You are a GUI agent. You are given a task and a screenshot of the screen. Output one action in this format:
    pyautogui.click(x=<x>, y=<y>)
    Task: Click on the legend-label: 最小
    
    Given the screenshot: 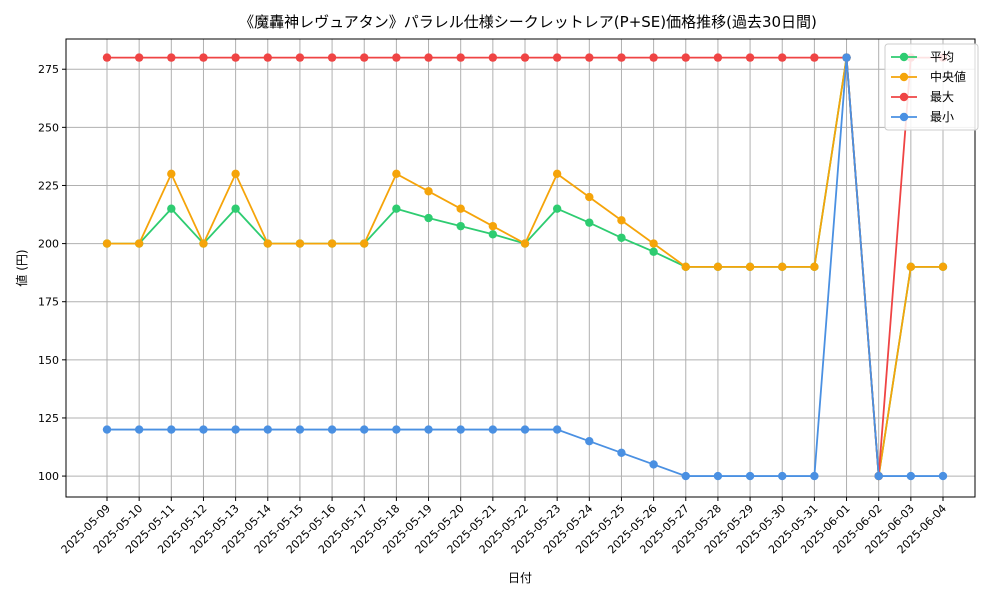 What is the action you would take?
    pyautogui.click(x=942, y=117)
    